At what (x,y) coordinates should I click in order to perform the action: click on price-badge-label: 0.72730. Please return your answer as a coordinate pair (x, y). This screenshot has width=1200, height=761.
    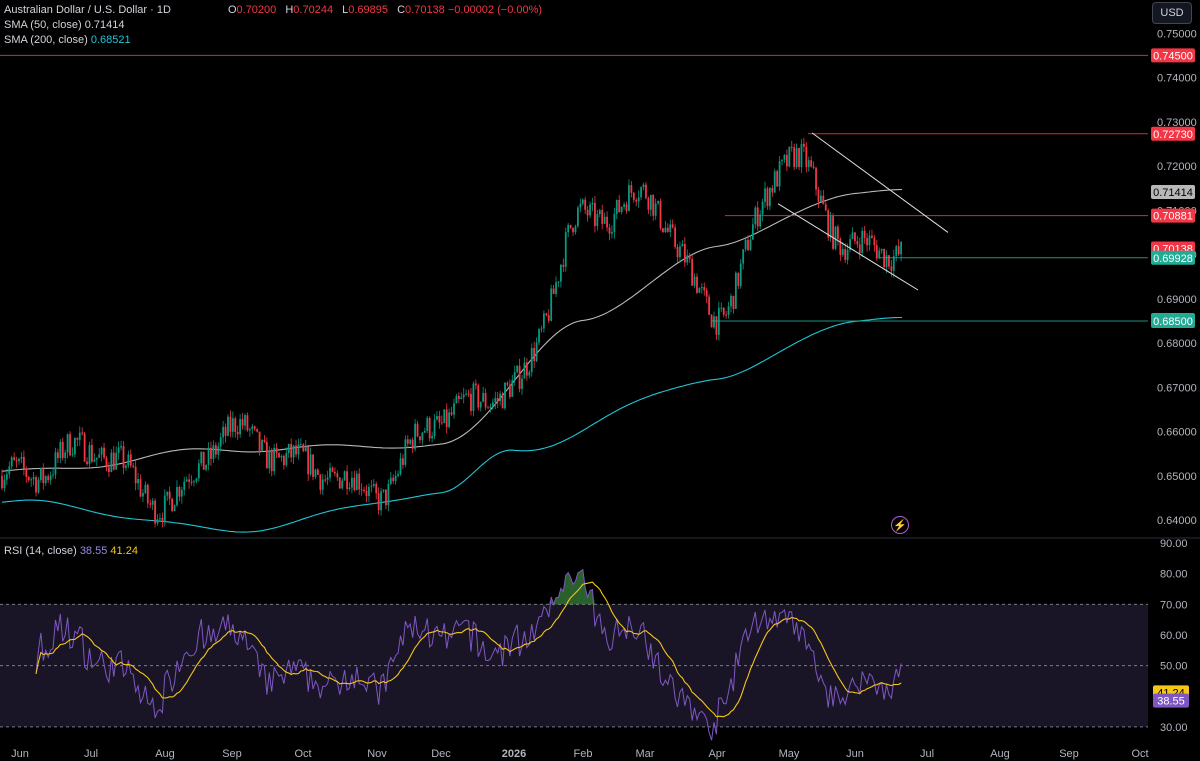
    Looking at the image, I should click on (1173, 135).